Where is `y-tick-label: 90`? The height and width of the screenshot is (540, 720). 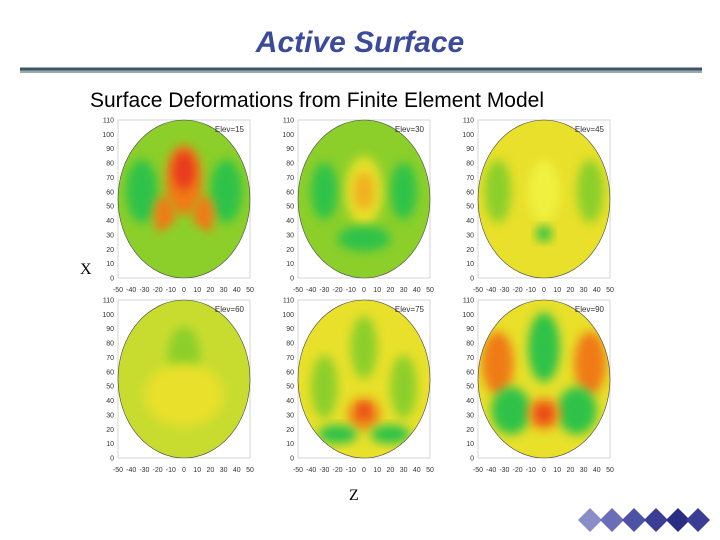
y-tick-label: 90 is located at coordinates (110, 329).